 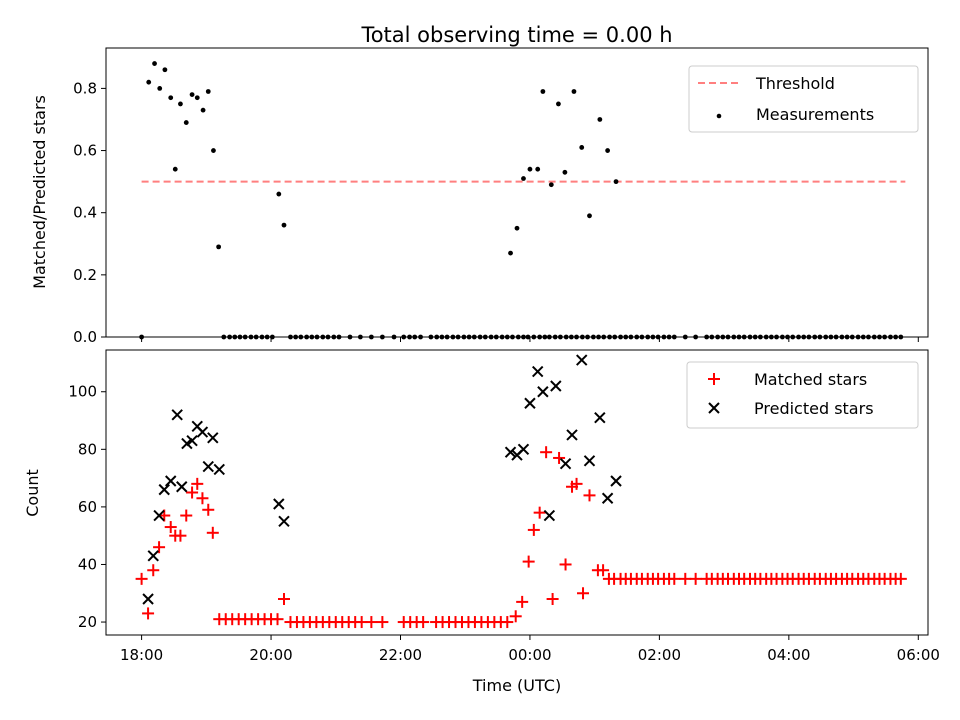 I want to click on x-tick-label: 06:00, so click(x=918, y=655).